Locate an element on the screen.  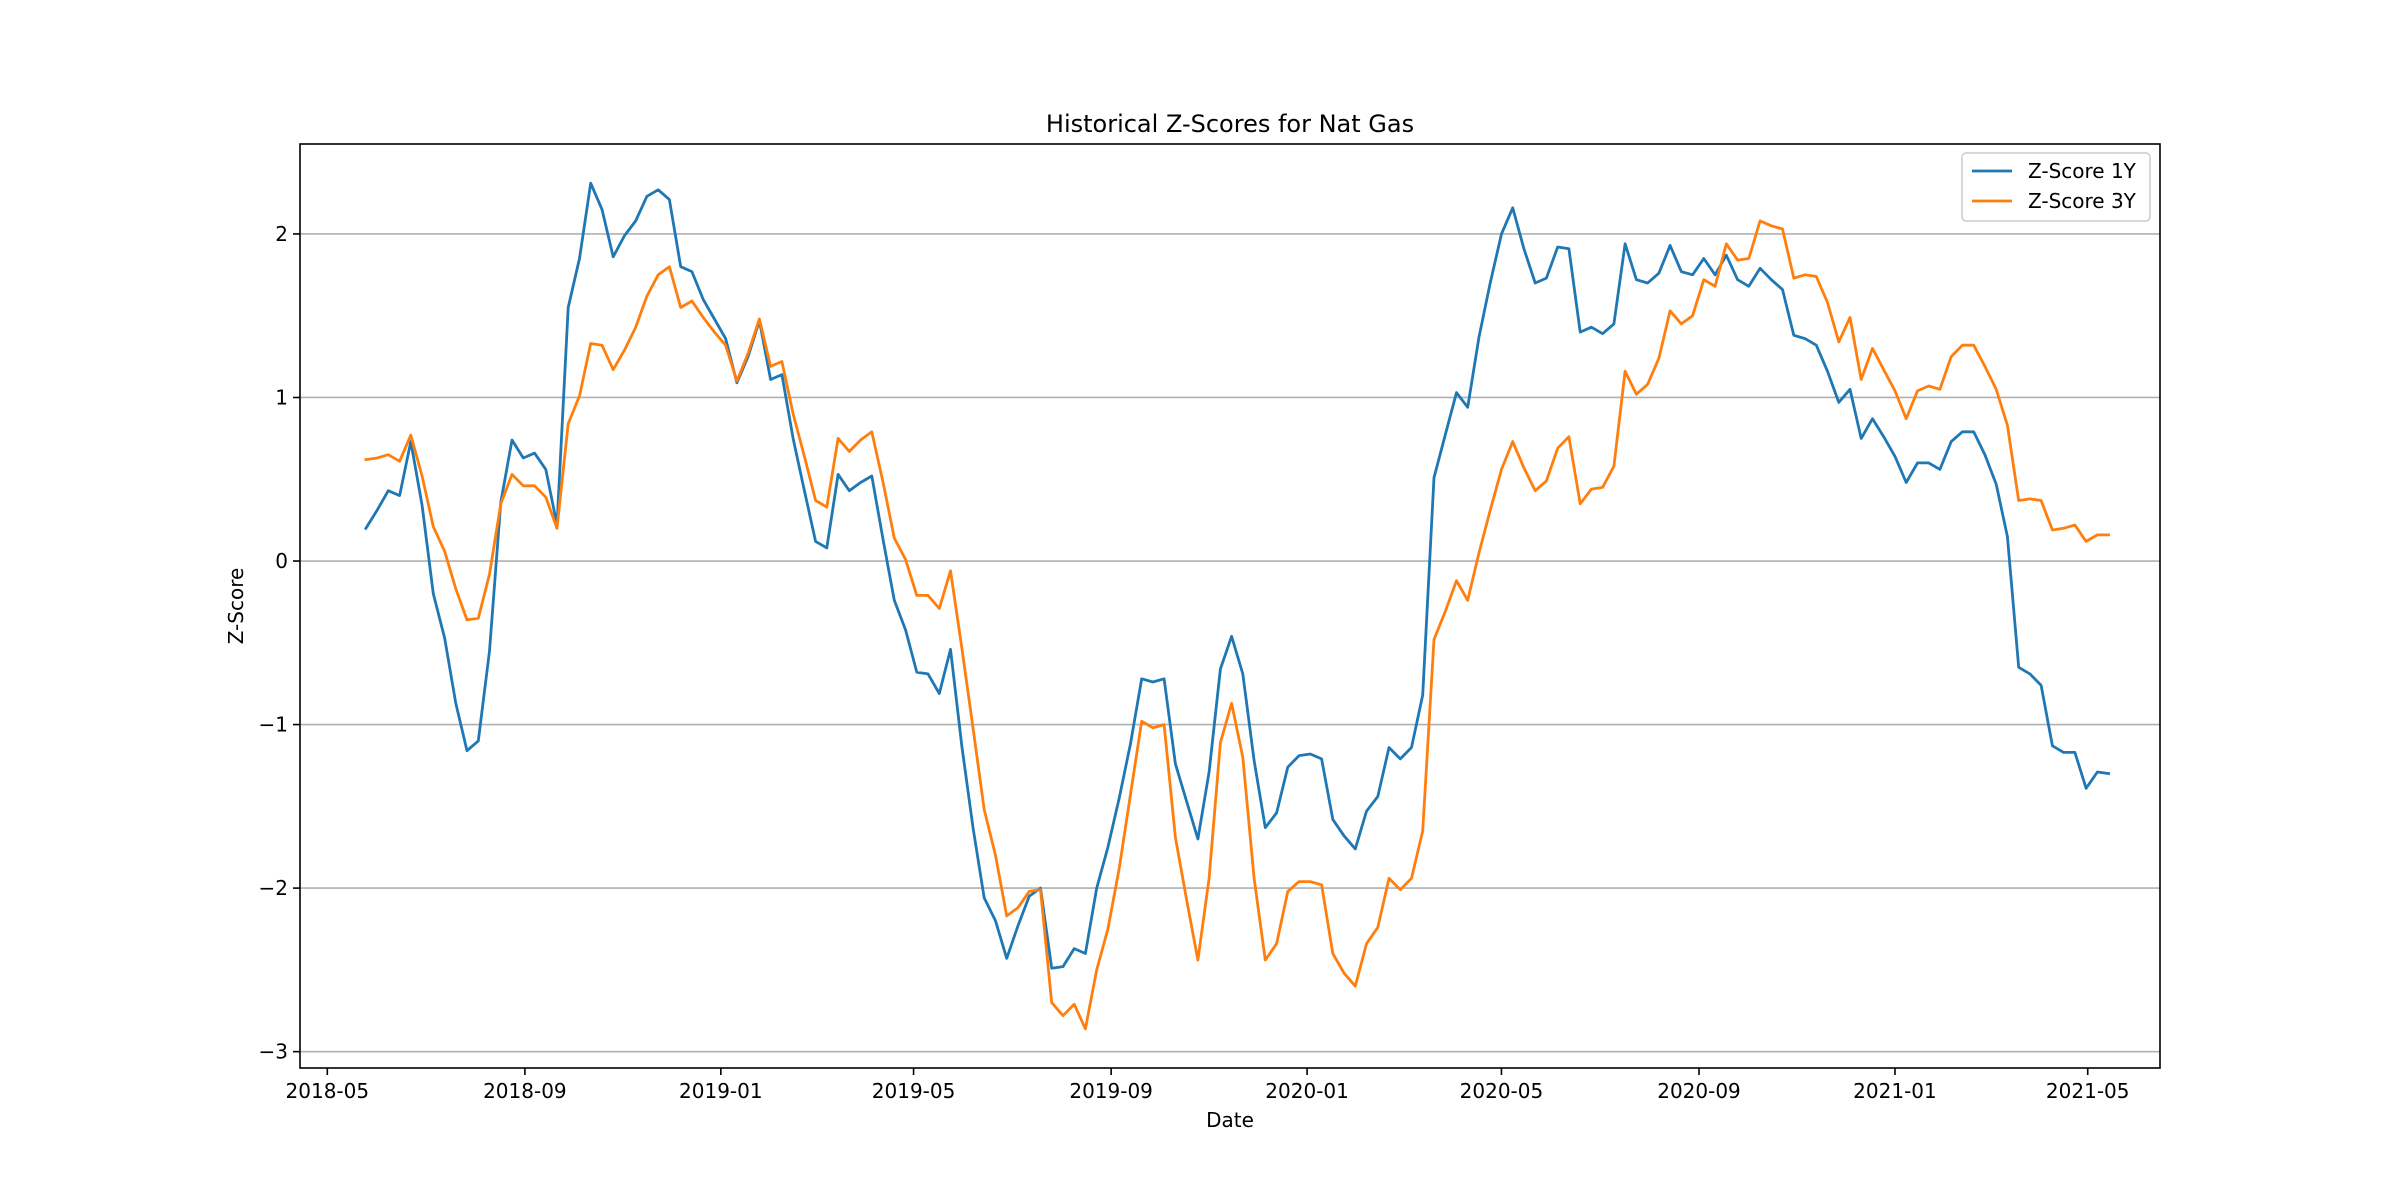
y-tick-label: −2 is located at coordinates (273, 888).